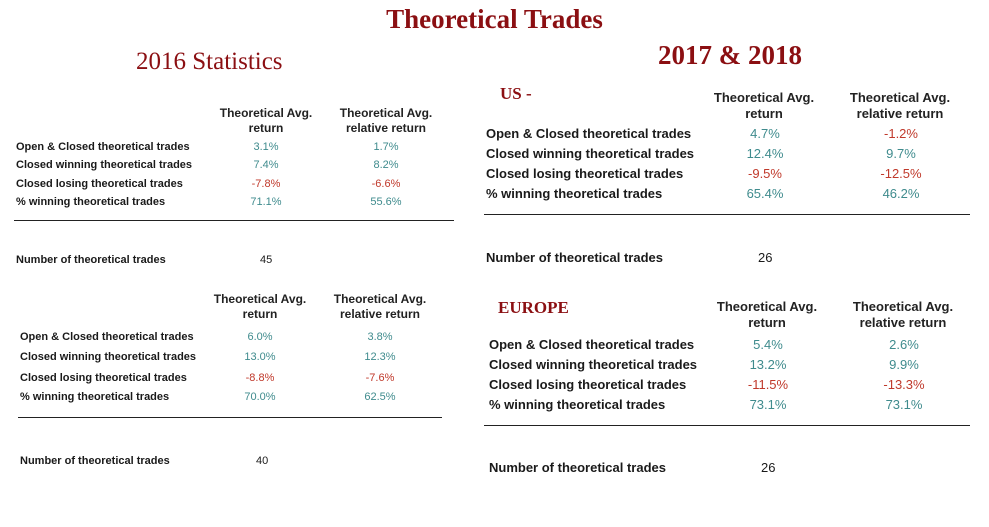 The width and height of the screenshot is (989, 527). Describe the element at coordinates (209, 61) in the screenshot. I see `subtitle-2016: 2016 Statistics` at that location.